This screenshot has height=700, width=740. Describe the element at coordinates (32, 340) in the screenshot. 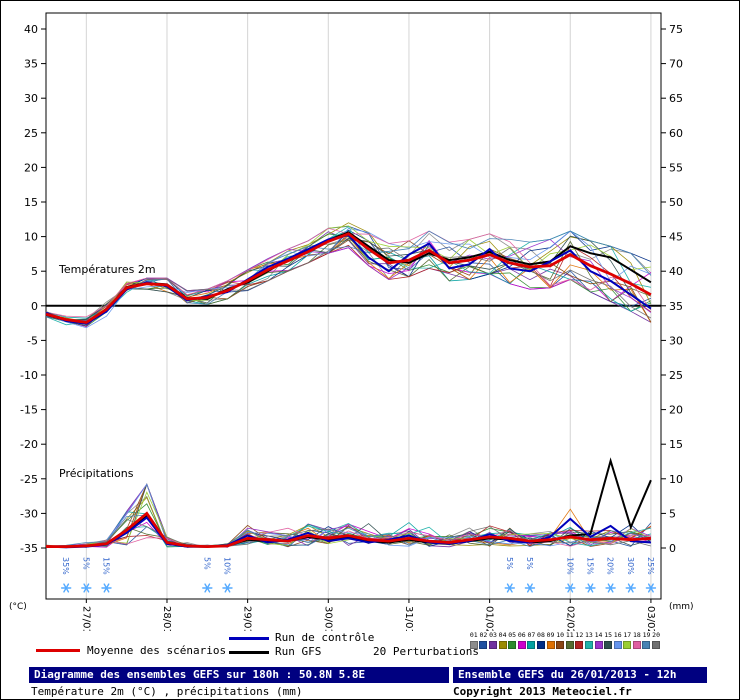

I see `y-left-tick-label: -5` at that location.